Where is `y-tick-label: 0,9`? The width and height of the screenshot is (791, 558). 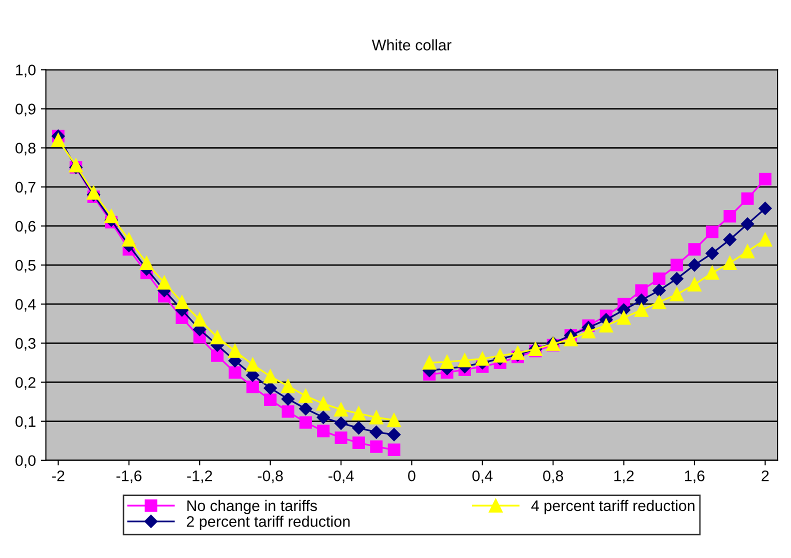 y-tick-label: 0,9 is located at coordinates (26, 110).